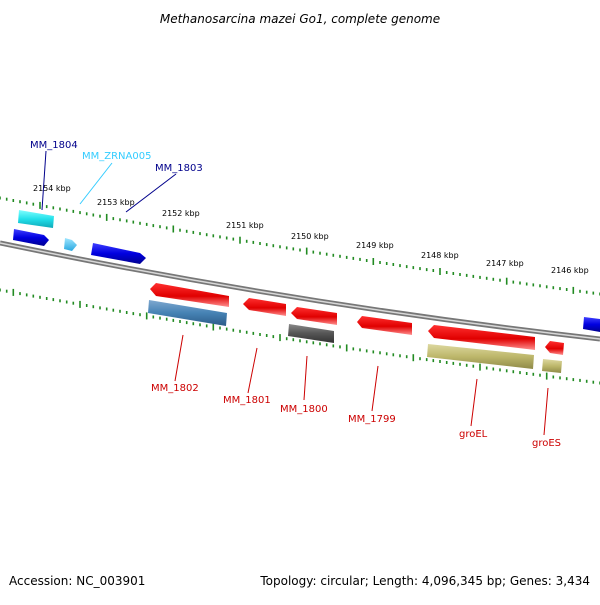 This screenshot has width=600, height=605. I want to click on rna-feature-mm1804, so click(36, 219).